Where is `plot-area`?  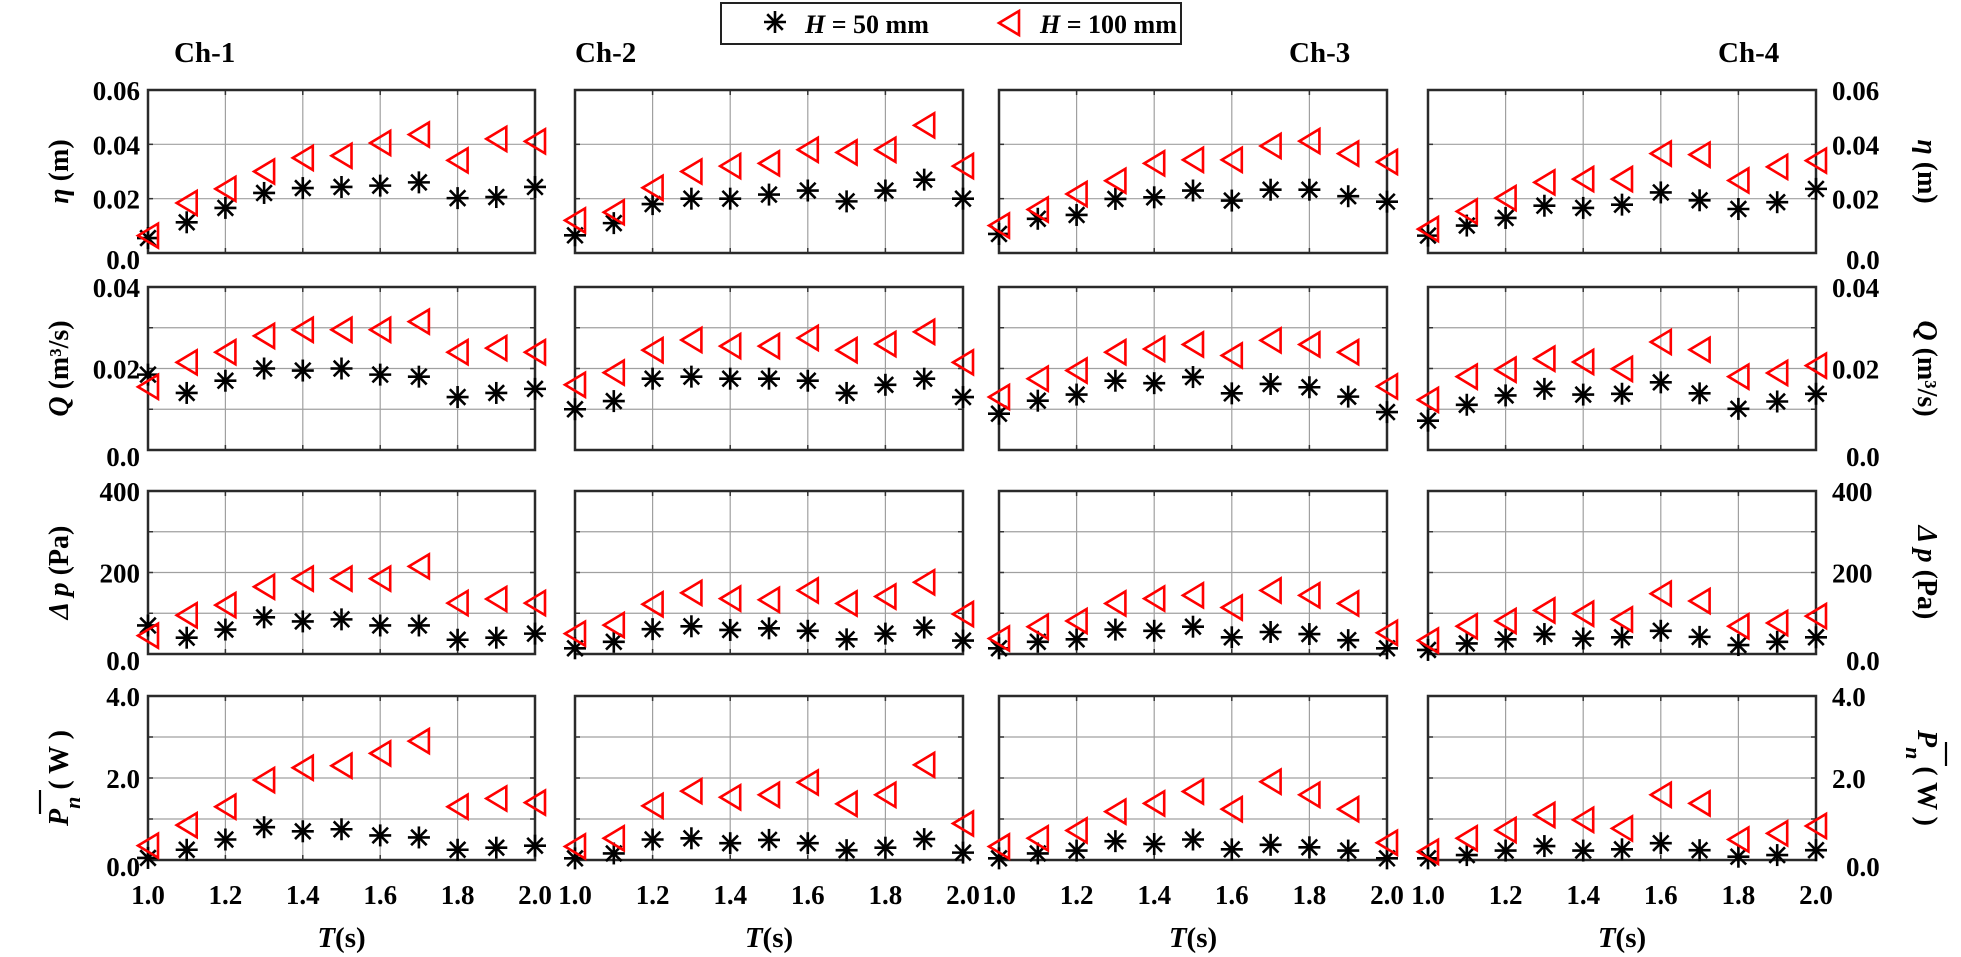
plot-area is located at coordinates (341, 171).